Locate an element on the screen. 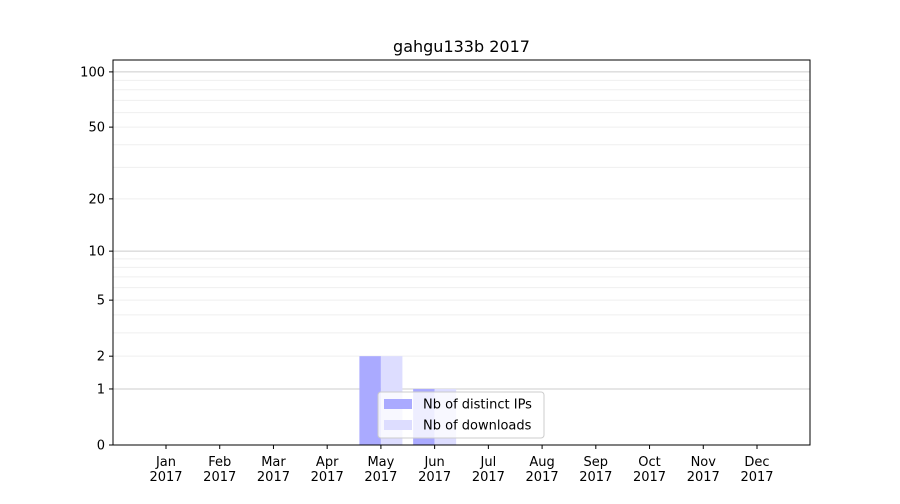 This screenshot has height=504, width=900. bar-nb-of-distinct-ips is located at coordinates (370, 400).